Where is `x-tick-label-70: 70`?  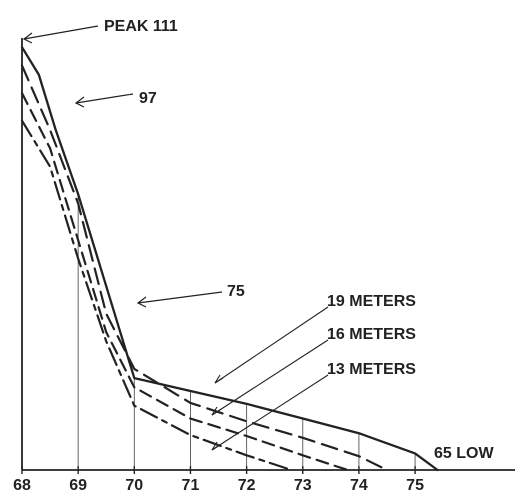
x-tick-label-70: 70 is located at coordinates (134, 485).